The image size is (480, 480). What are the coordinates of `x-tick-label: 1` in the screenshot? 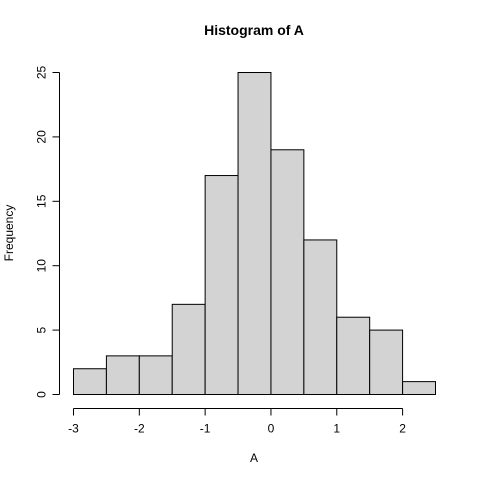 It's located at (336, 429).